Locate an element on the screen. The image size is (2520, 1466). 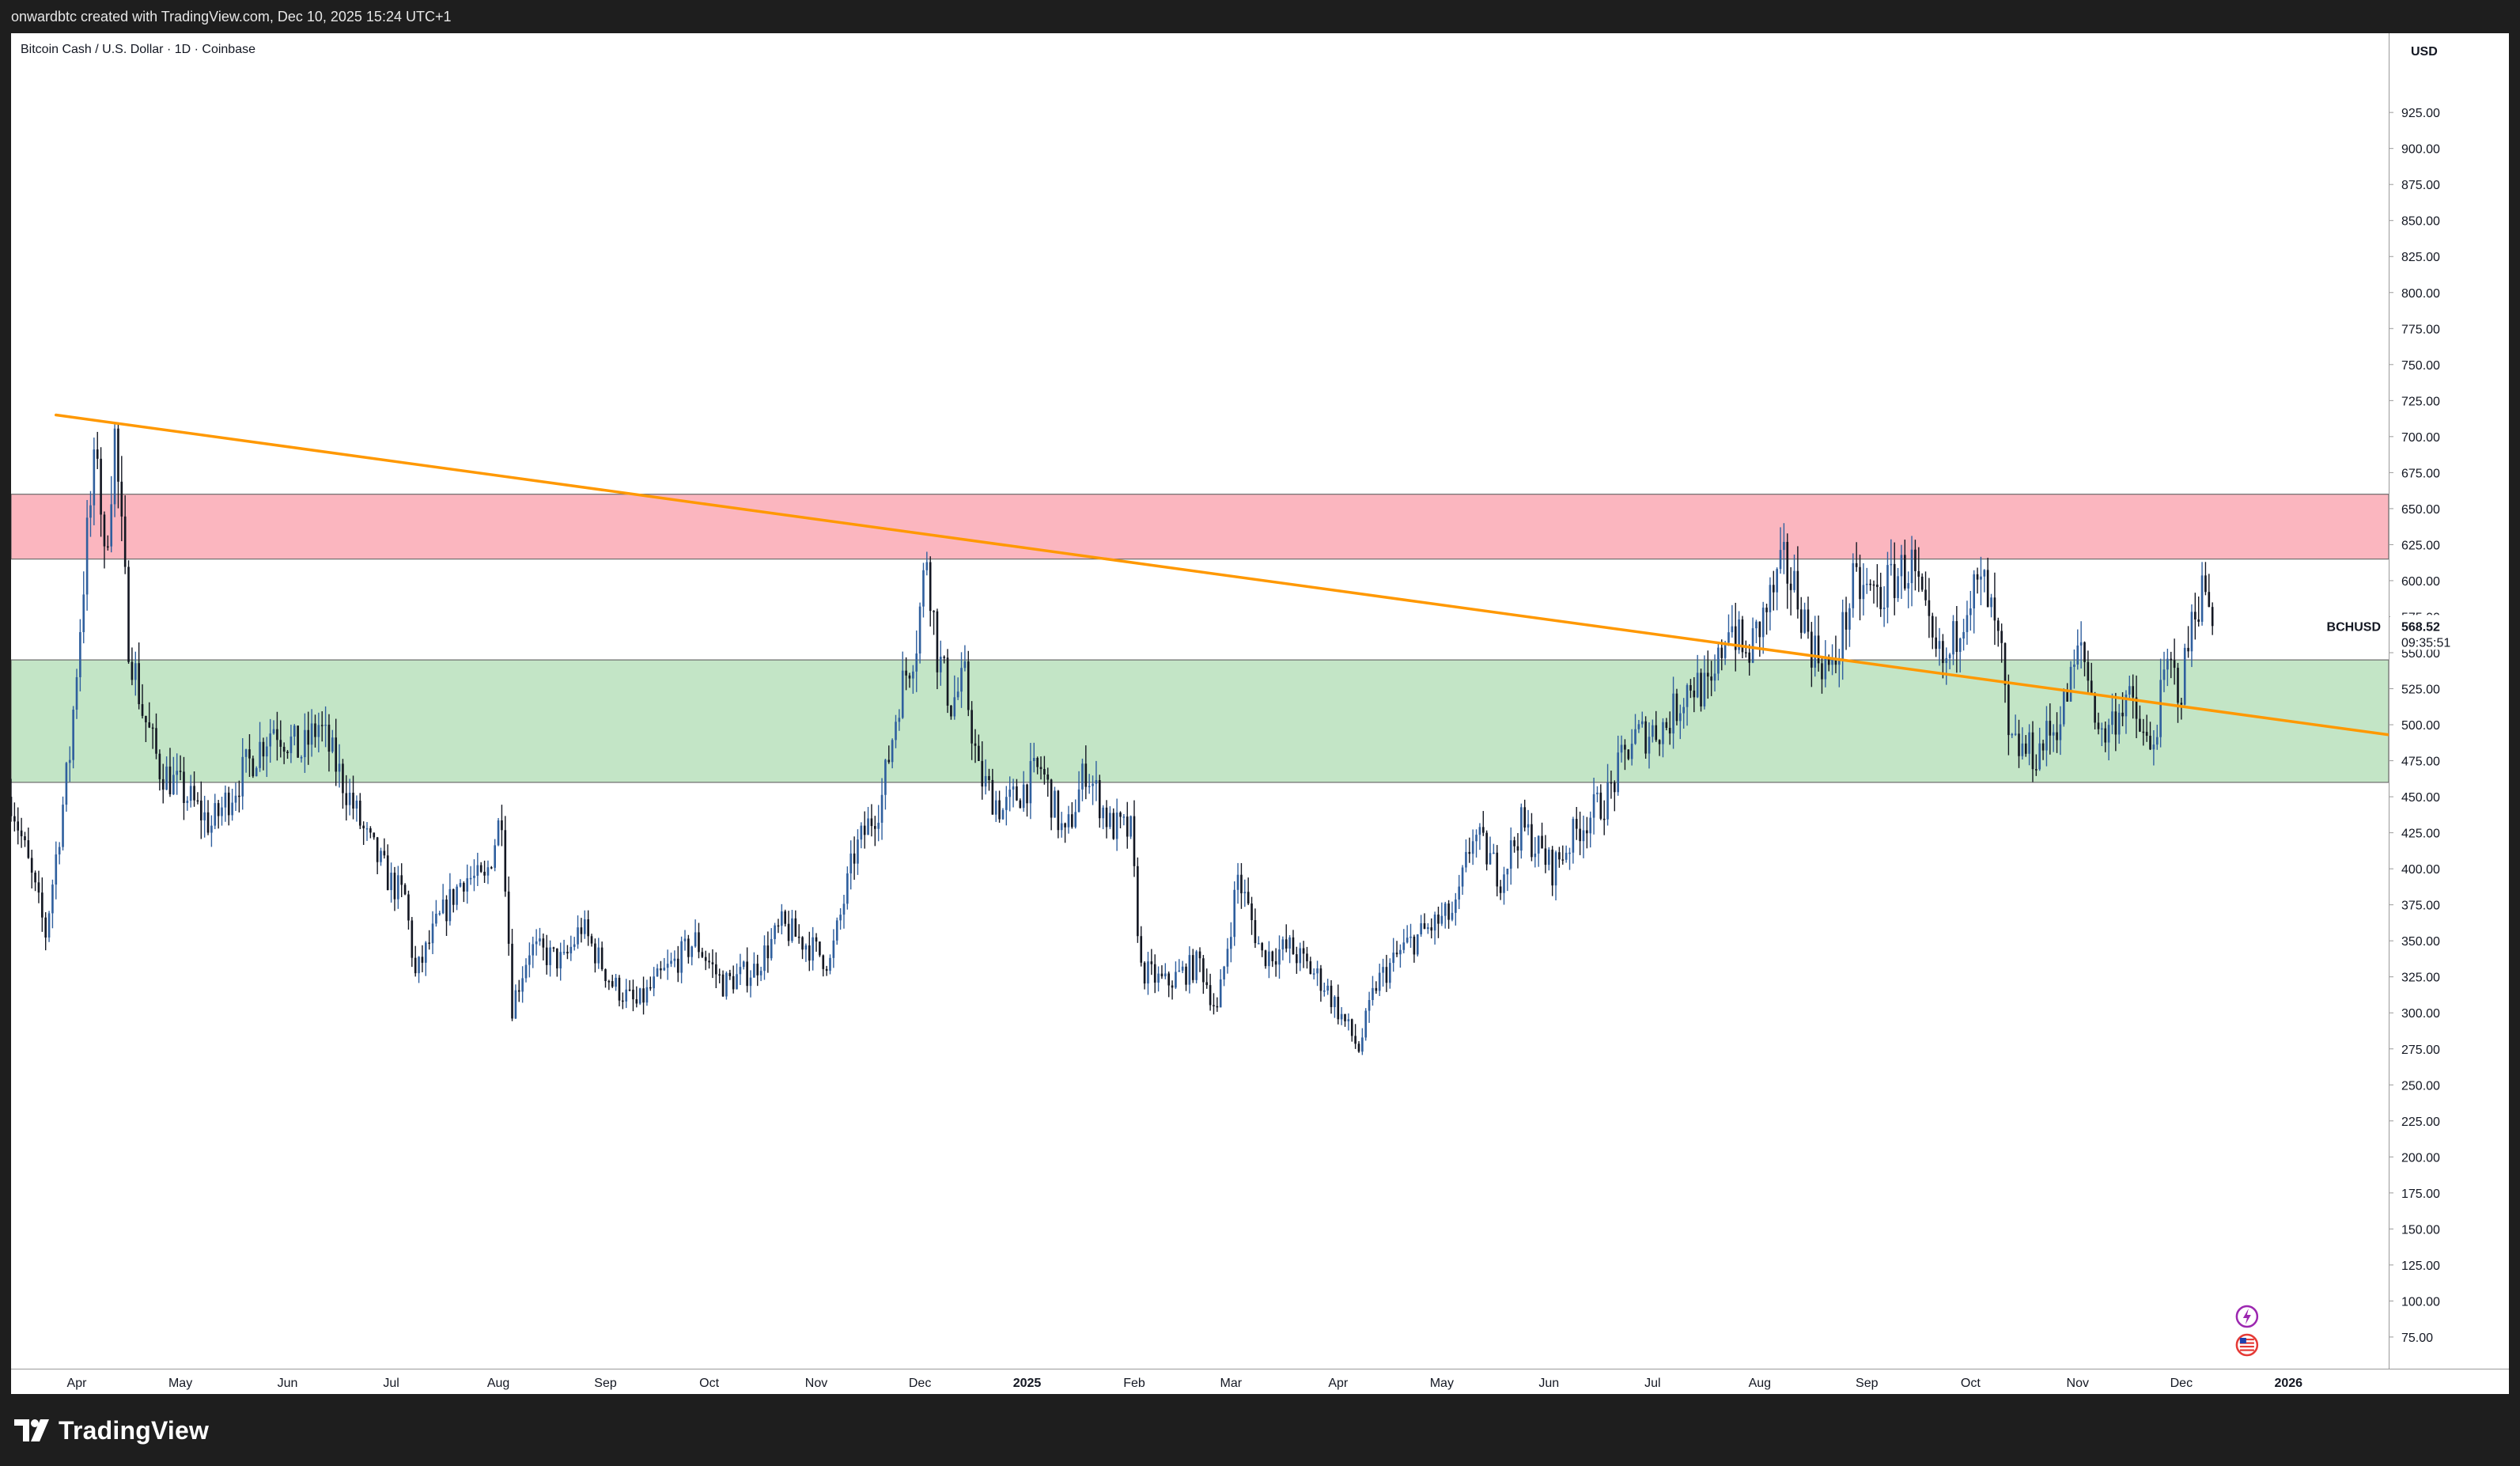
price-tick-label: 600.00 is located at coordinates (2420, 582).